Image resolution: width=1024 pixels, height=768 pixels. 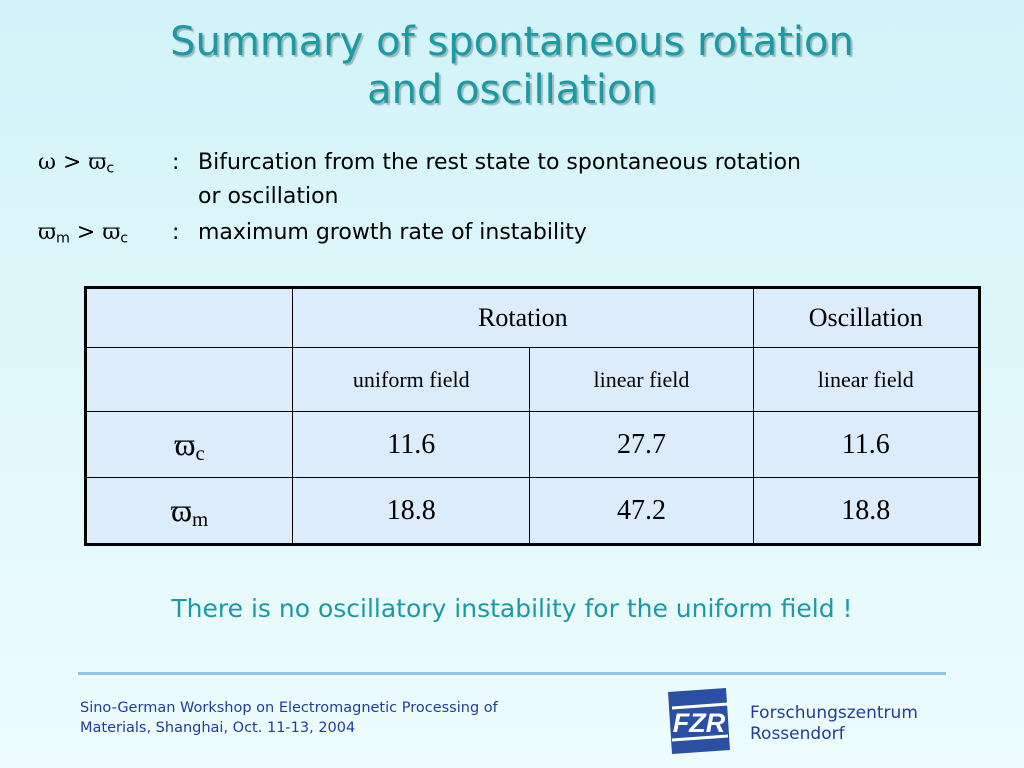 What do you see at coordinates (189, 379) in the screenshot?
I see `table-empty-cell` at bounding box center [189, 379].